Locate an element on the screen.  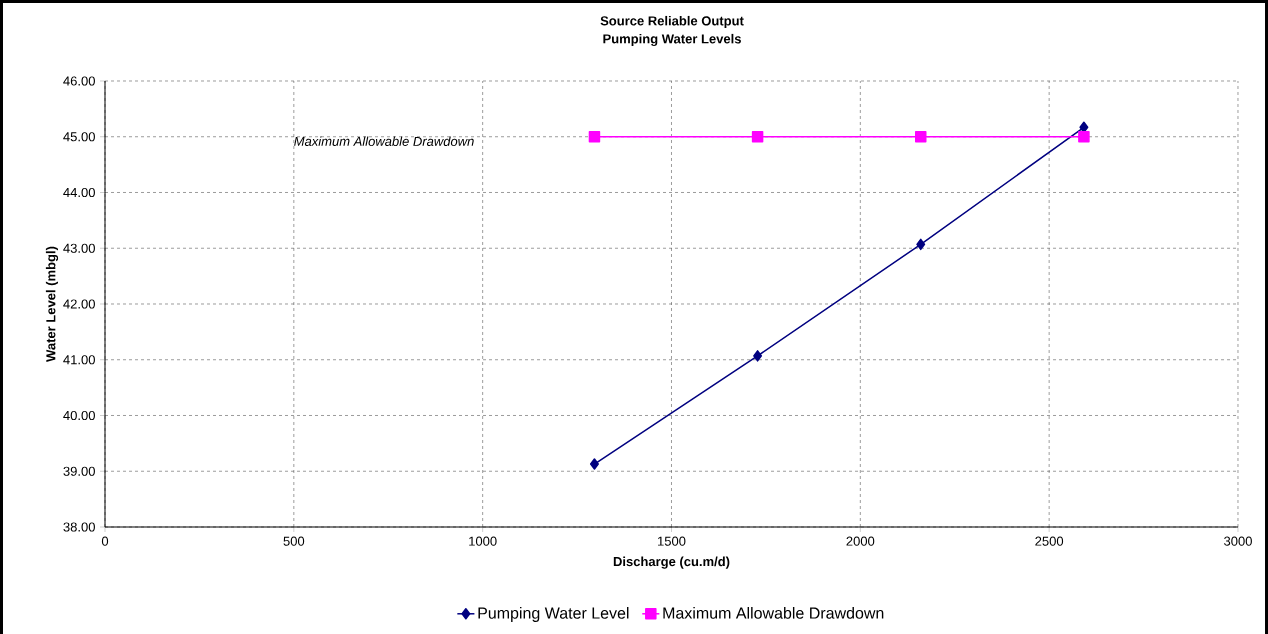
y-tick-label: 43.00 is located at coordinates (79, 248).